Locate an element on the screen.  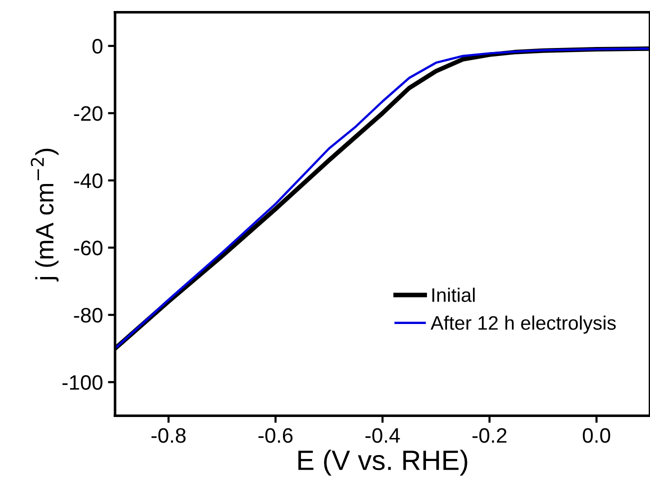
y-tick-label: -40 is located at coordinates (88, 180).